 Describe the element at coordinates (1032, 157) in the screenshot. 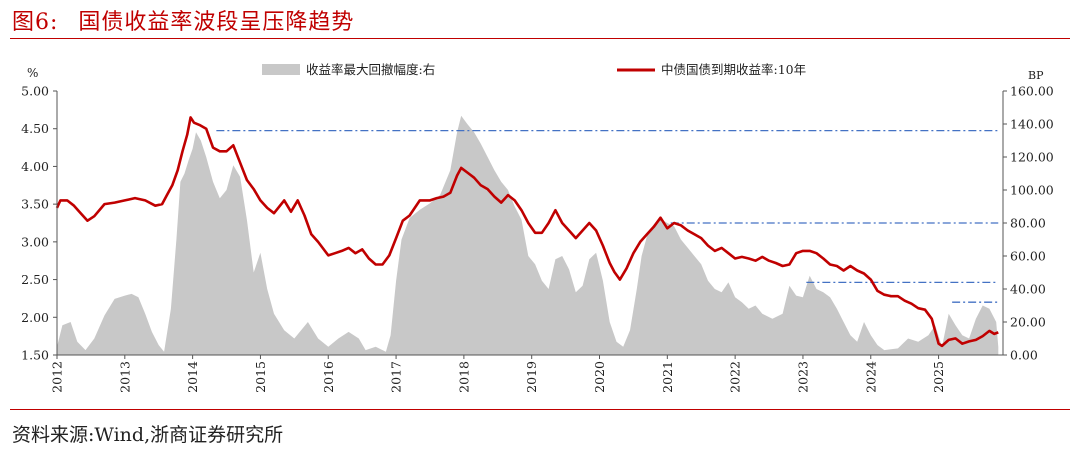

I see `right-tick-label: 120.00` at that location.